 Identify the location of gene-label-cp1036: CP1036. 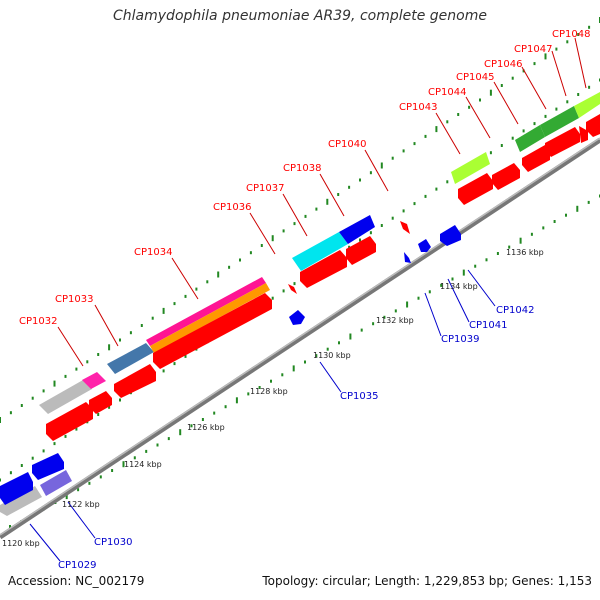
(232, 207).